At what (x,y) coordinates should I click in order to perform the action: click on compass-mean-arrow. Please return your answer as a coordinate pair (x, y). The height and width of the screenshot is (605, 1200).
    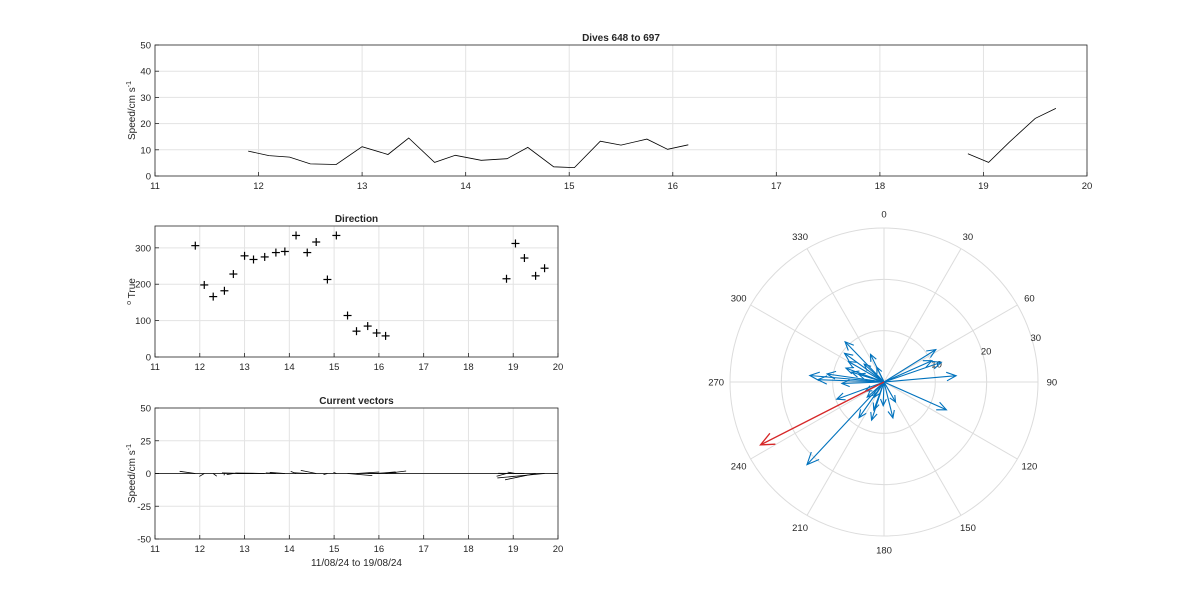
    Looking at the image, I should click on (822, 413).